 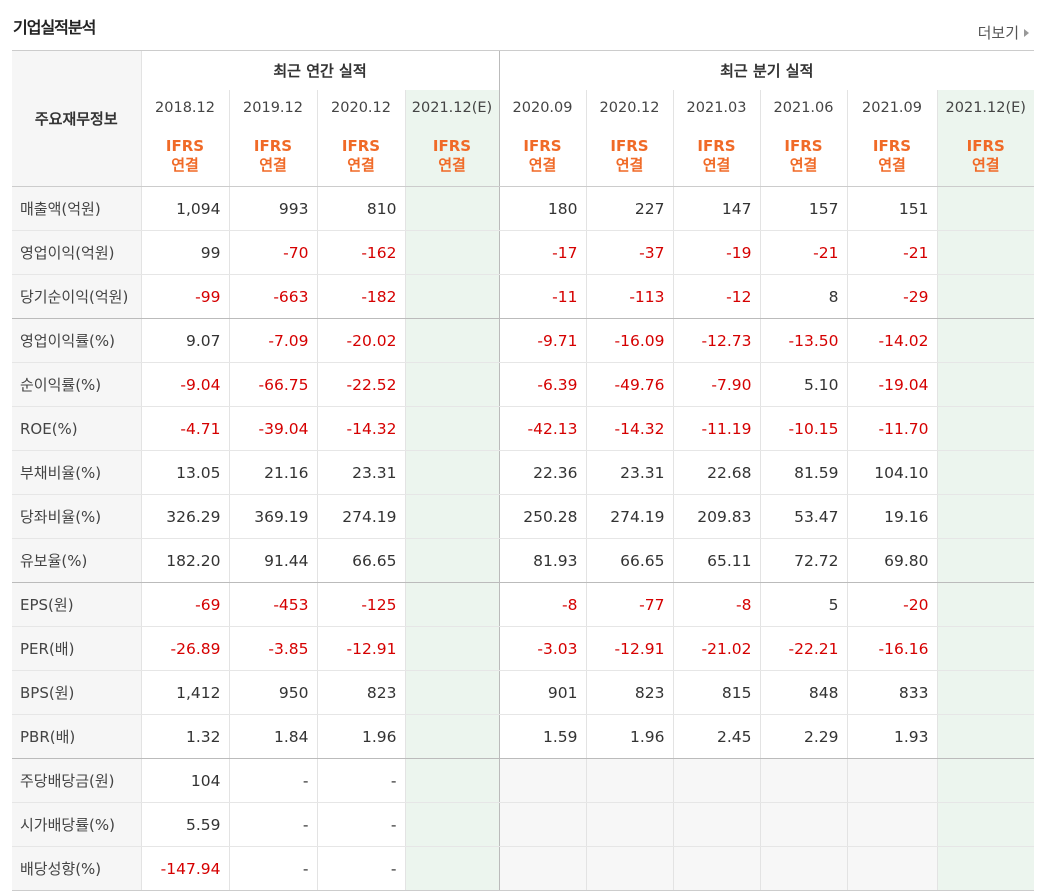 I want to click on table-cell: -19, so click(x=716, y=252).